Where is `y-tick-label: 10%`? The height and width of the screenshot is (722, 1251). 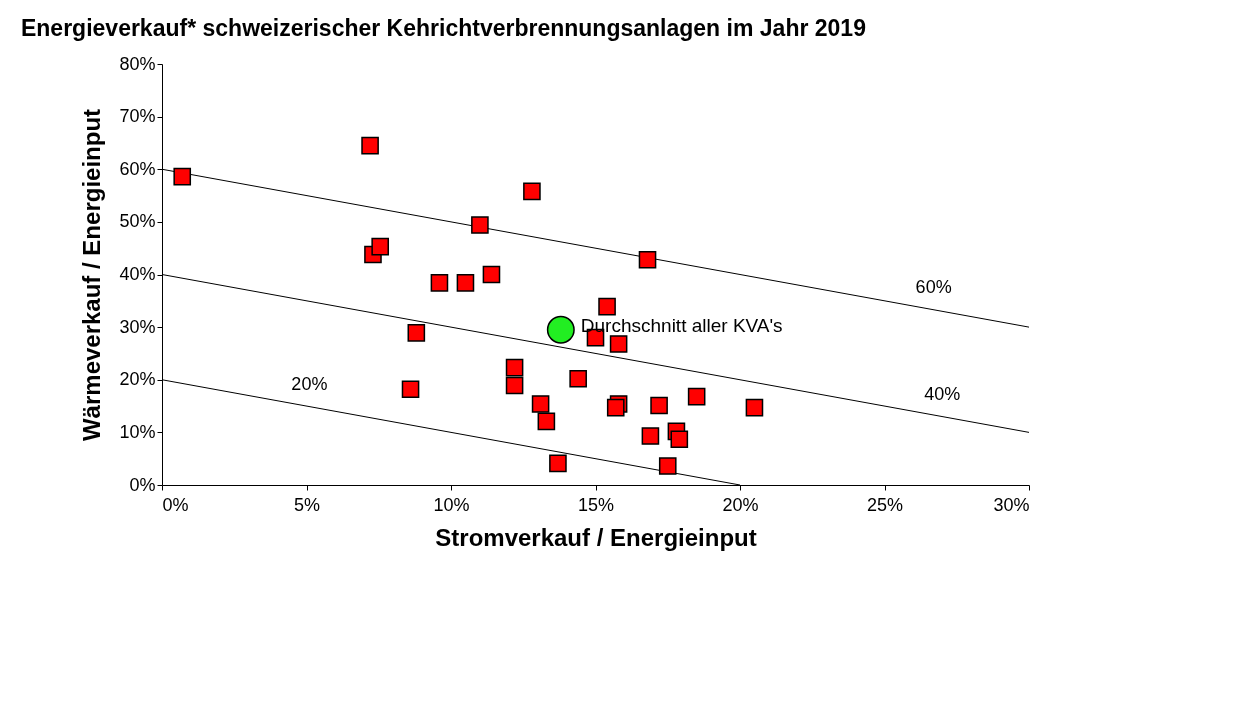
y-tick-label: 10% is located at coordinates (137, 431).